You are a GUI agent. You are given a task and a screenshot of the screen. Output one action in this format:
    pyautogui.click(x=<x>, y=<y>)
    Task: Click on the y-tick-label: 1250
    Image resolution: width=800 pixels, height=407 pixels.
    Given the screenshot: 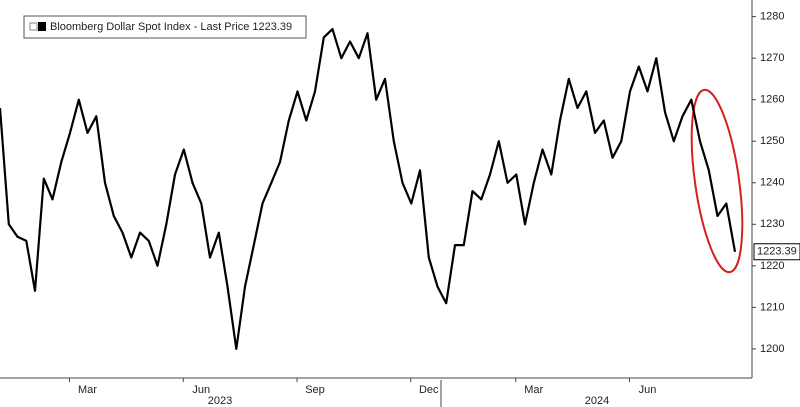 What is the action you would take?
    pyautogui.click(x=772, y=141)
    